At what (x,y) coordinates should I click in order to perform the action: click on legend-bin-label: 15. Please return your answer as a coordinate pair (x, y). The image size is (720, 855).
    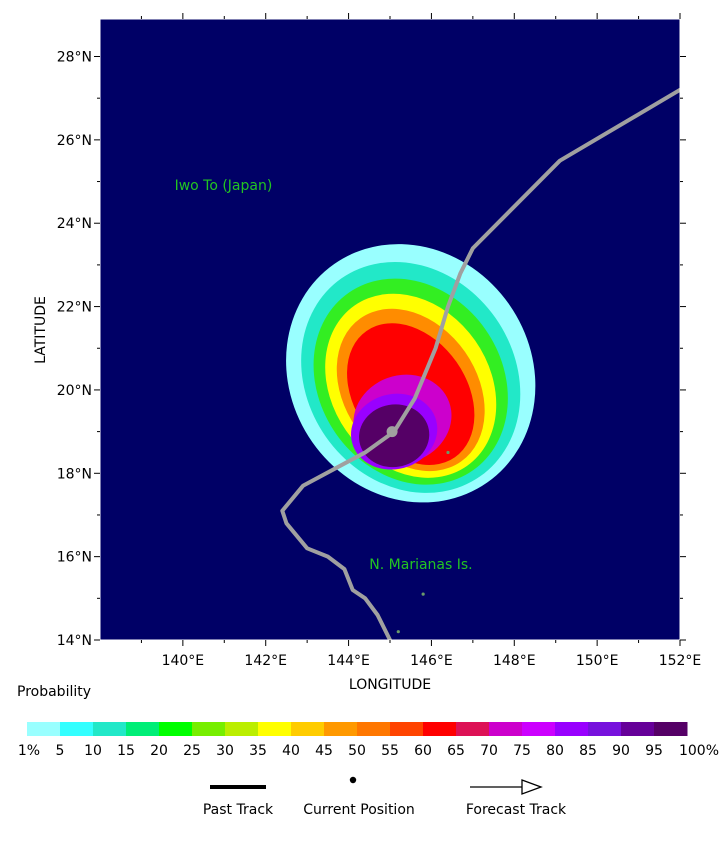
    Looking at the image, I should click on (126, 751).